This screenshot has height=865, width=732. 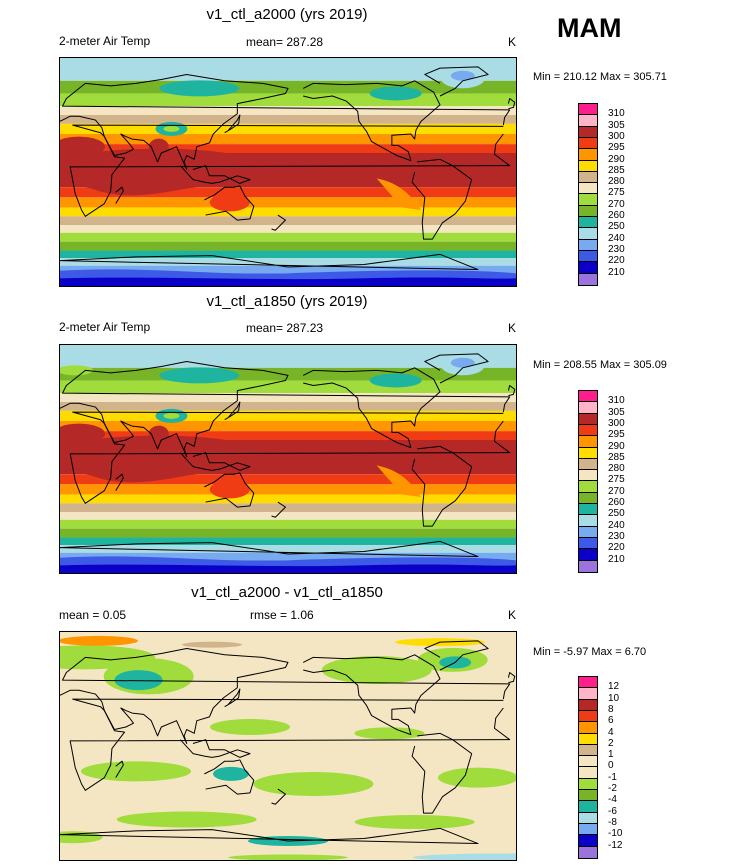 What do you see at coordinates (616, 170) in the screenshot?
I see `colorbar-label: 285` at bounding box center [616, 170].